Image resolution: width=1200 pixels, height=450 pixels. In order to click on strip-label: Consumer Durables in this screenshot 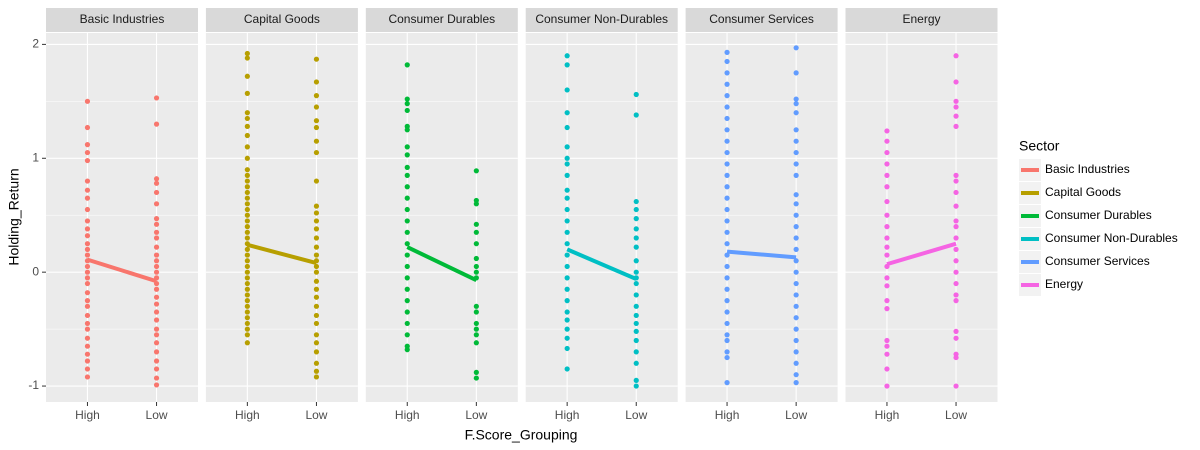, I will do `click(441, 19)`.